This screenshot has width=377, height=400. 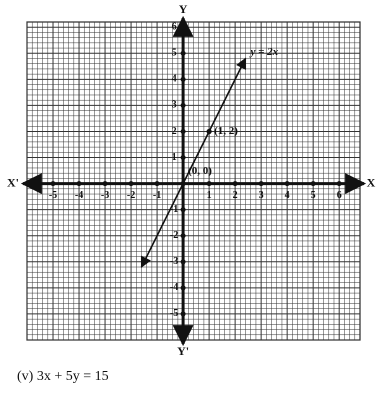 What do you see at coordinates (174, 131) in the screenshot?
I see `y-tick-label: 2` at bounding box center [174, 131].